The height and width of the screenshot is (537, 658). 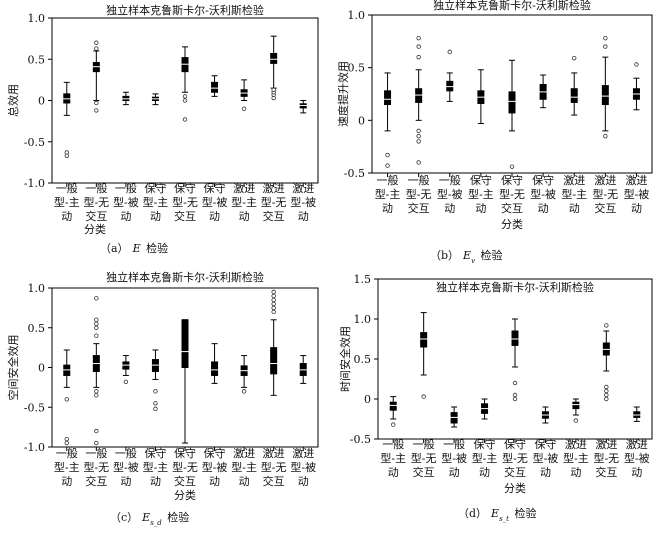 What do you see at coordinates (472, 513) in the screenshot?
I see `caption-prefix: （d）` at bounding box center [472, 513].